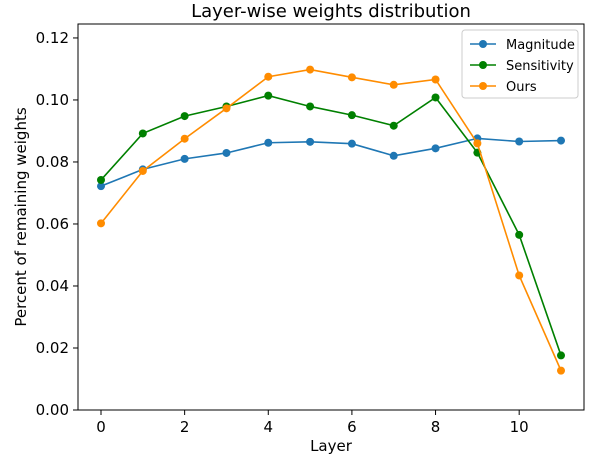 This screenshot has height=459, width=596. I want to click on x-tick-label: 6, so click(352, 427).